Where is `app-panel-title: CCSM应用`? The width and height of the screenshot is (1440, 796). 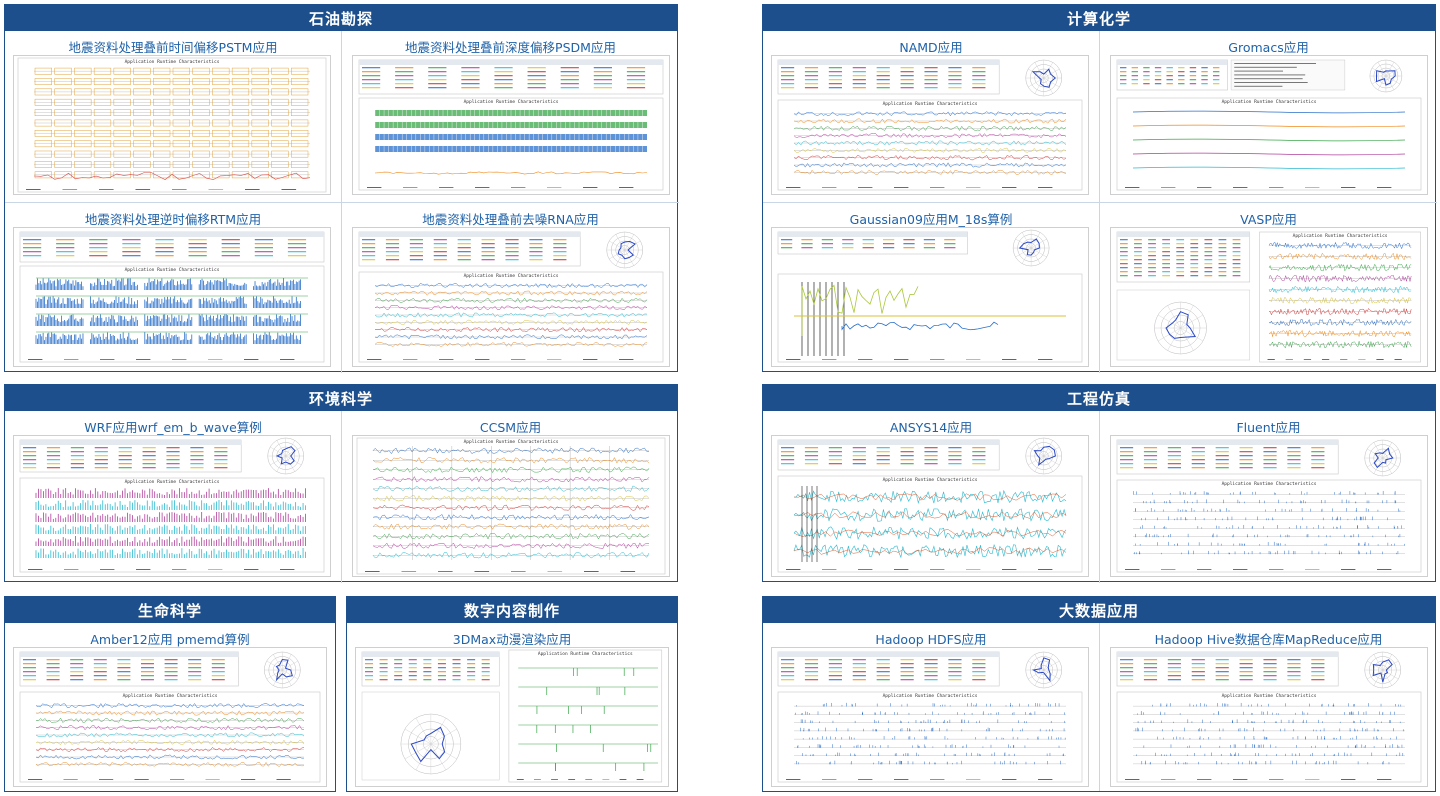 app-panel-title: CCSM应用 is located at coordinates (510, 427).